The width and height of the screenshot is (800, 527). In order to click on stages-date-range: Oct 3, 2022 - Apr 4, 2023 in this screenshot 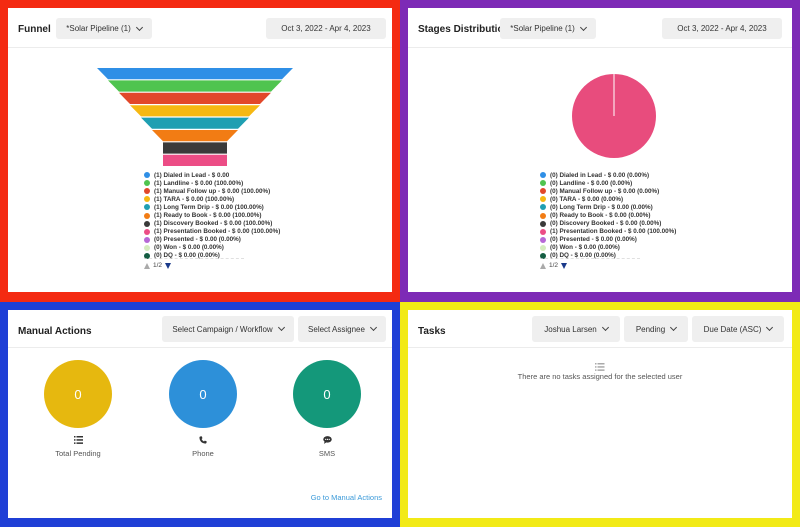, I will do `click(722, 28)`.